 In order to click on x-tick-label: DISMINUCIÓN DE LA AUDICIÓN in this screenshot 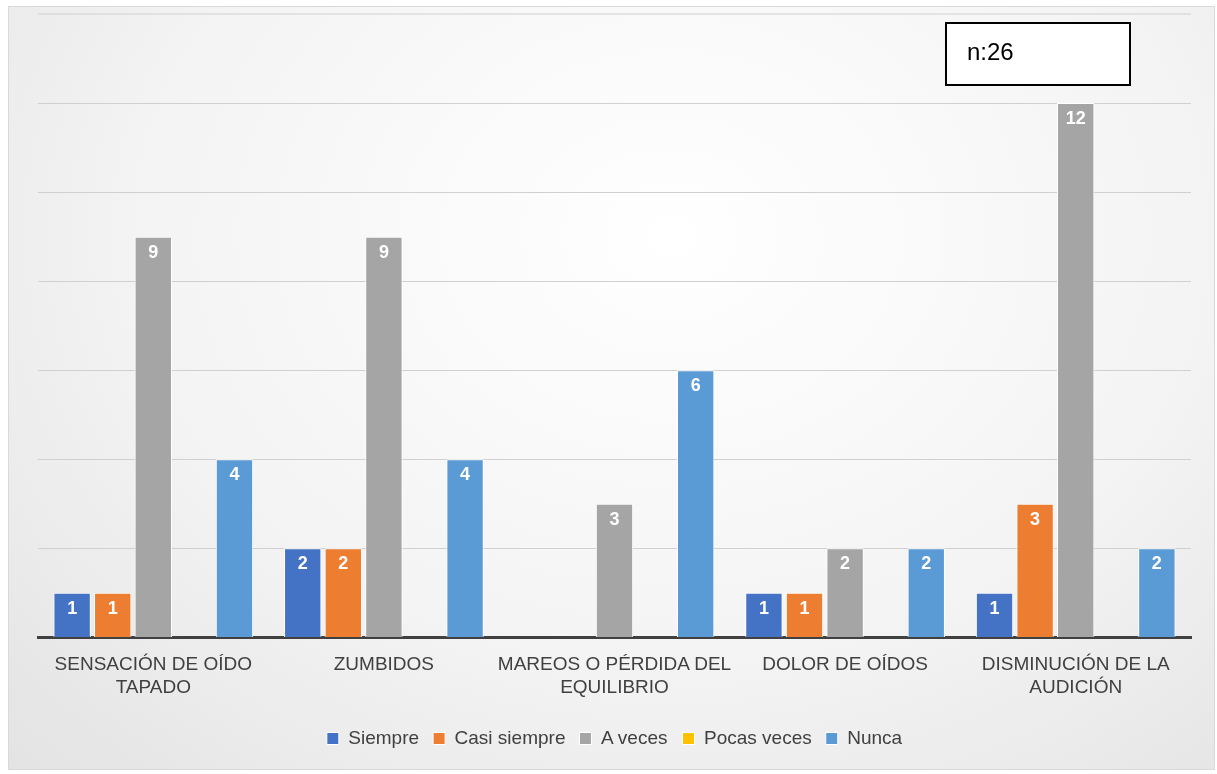, I will do `click(1075, 675)`.